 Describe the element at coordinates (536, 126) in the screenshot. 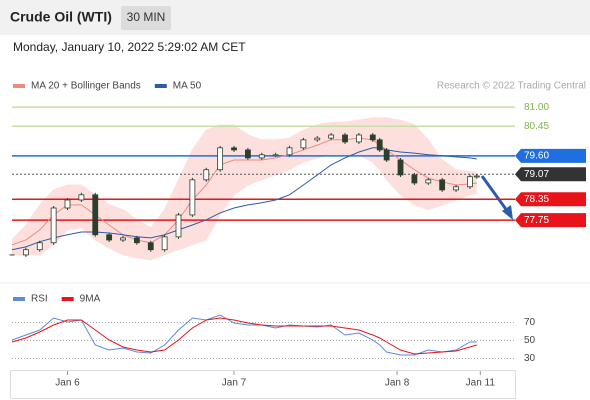

I see `level-label: 80.45` at that location.